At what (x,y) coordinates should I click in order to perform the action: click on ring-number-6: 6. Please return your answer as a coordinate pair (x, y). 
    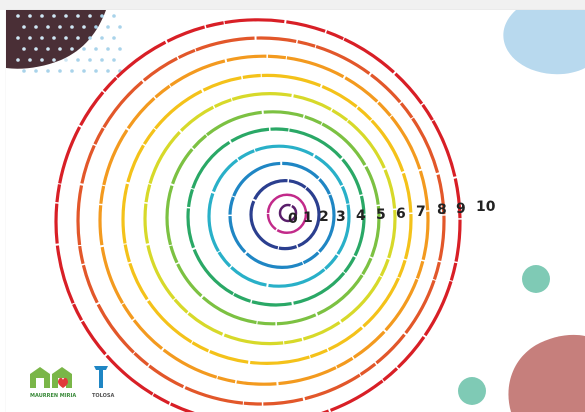
    Looking at the image, I should click on (401, 214).